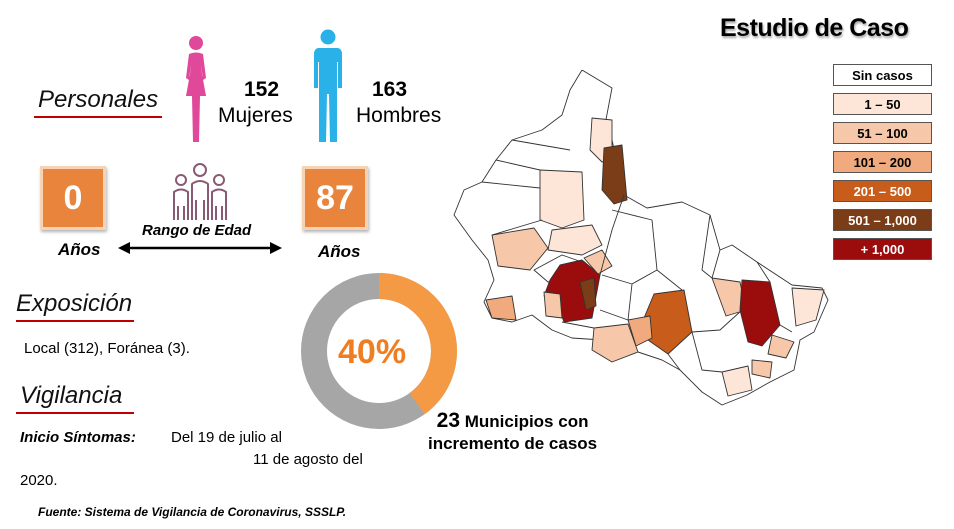 This screenshot has height=529, width=954. I want to click on max-age-box: 87, so click(335, 198).